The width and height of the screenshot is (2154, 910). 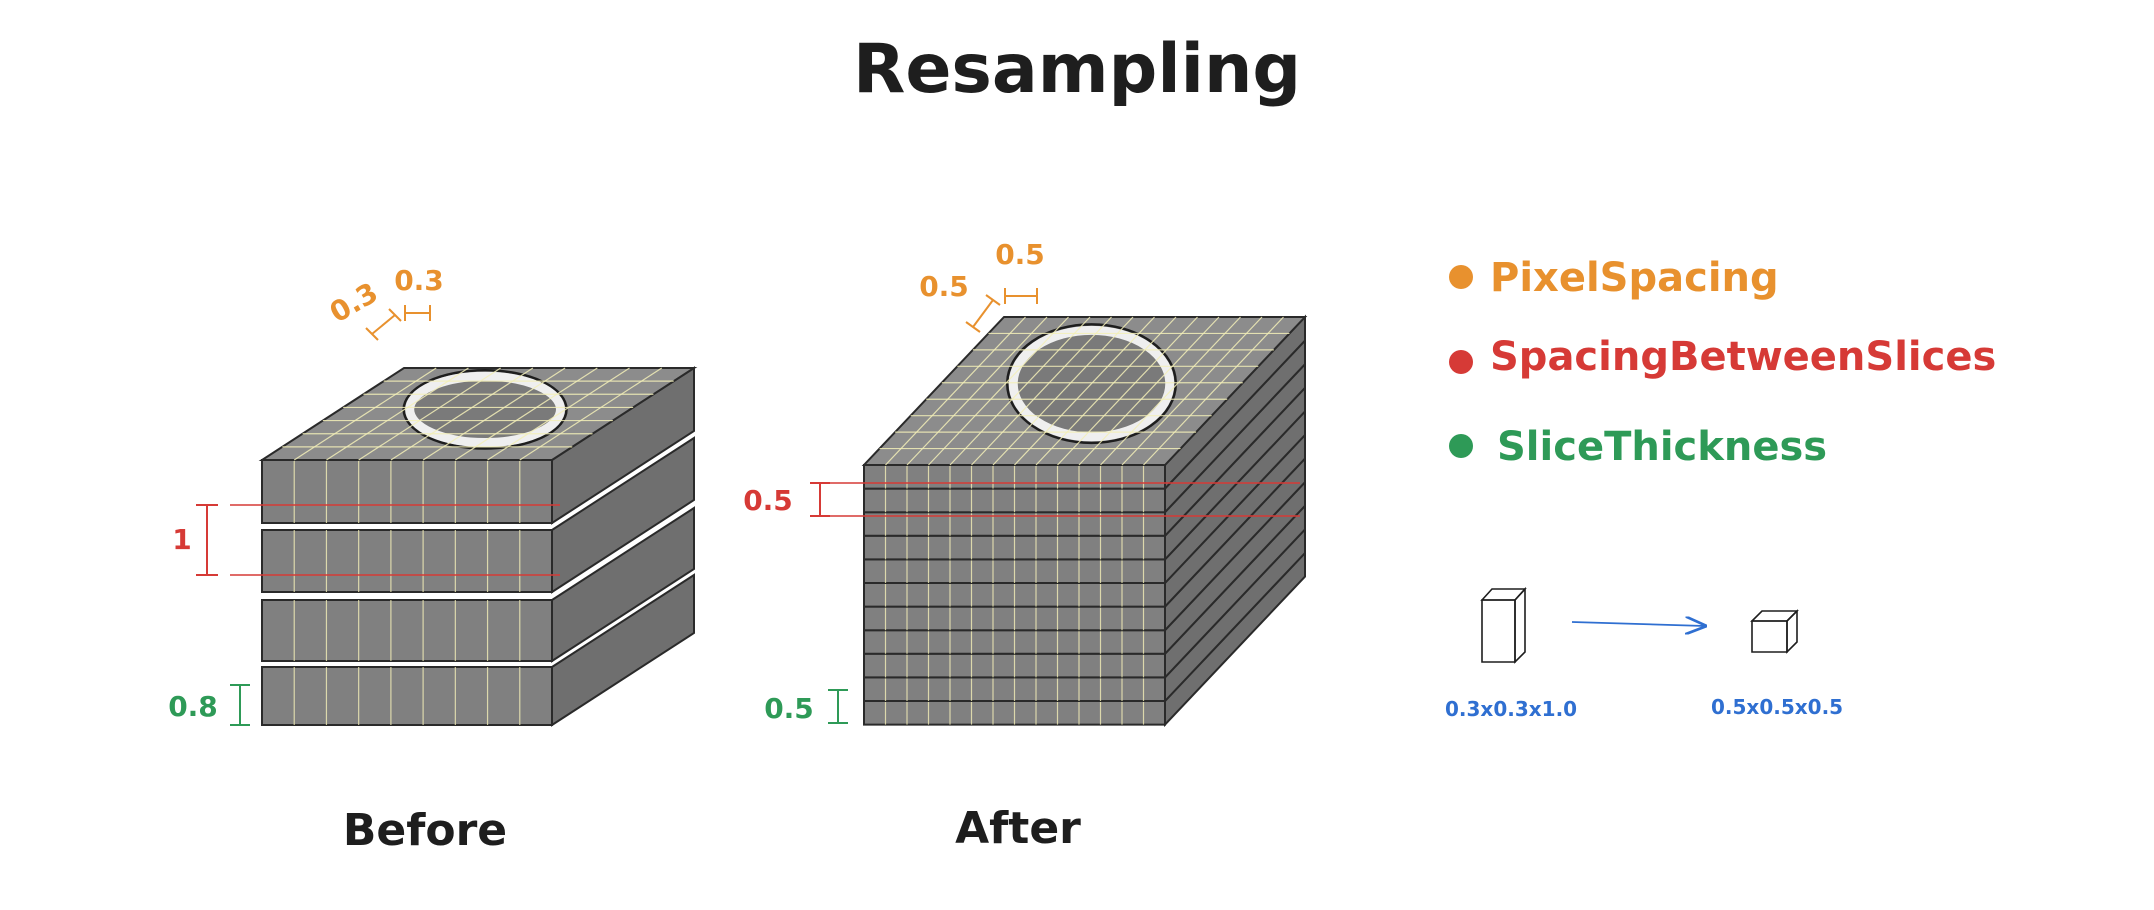 I want to click on before-caption: Before, so click(x=425, y=830).